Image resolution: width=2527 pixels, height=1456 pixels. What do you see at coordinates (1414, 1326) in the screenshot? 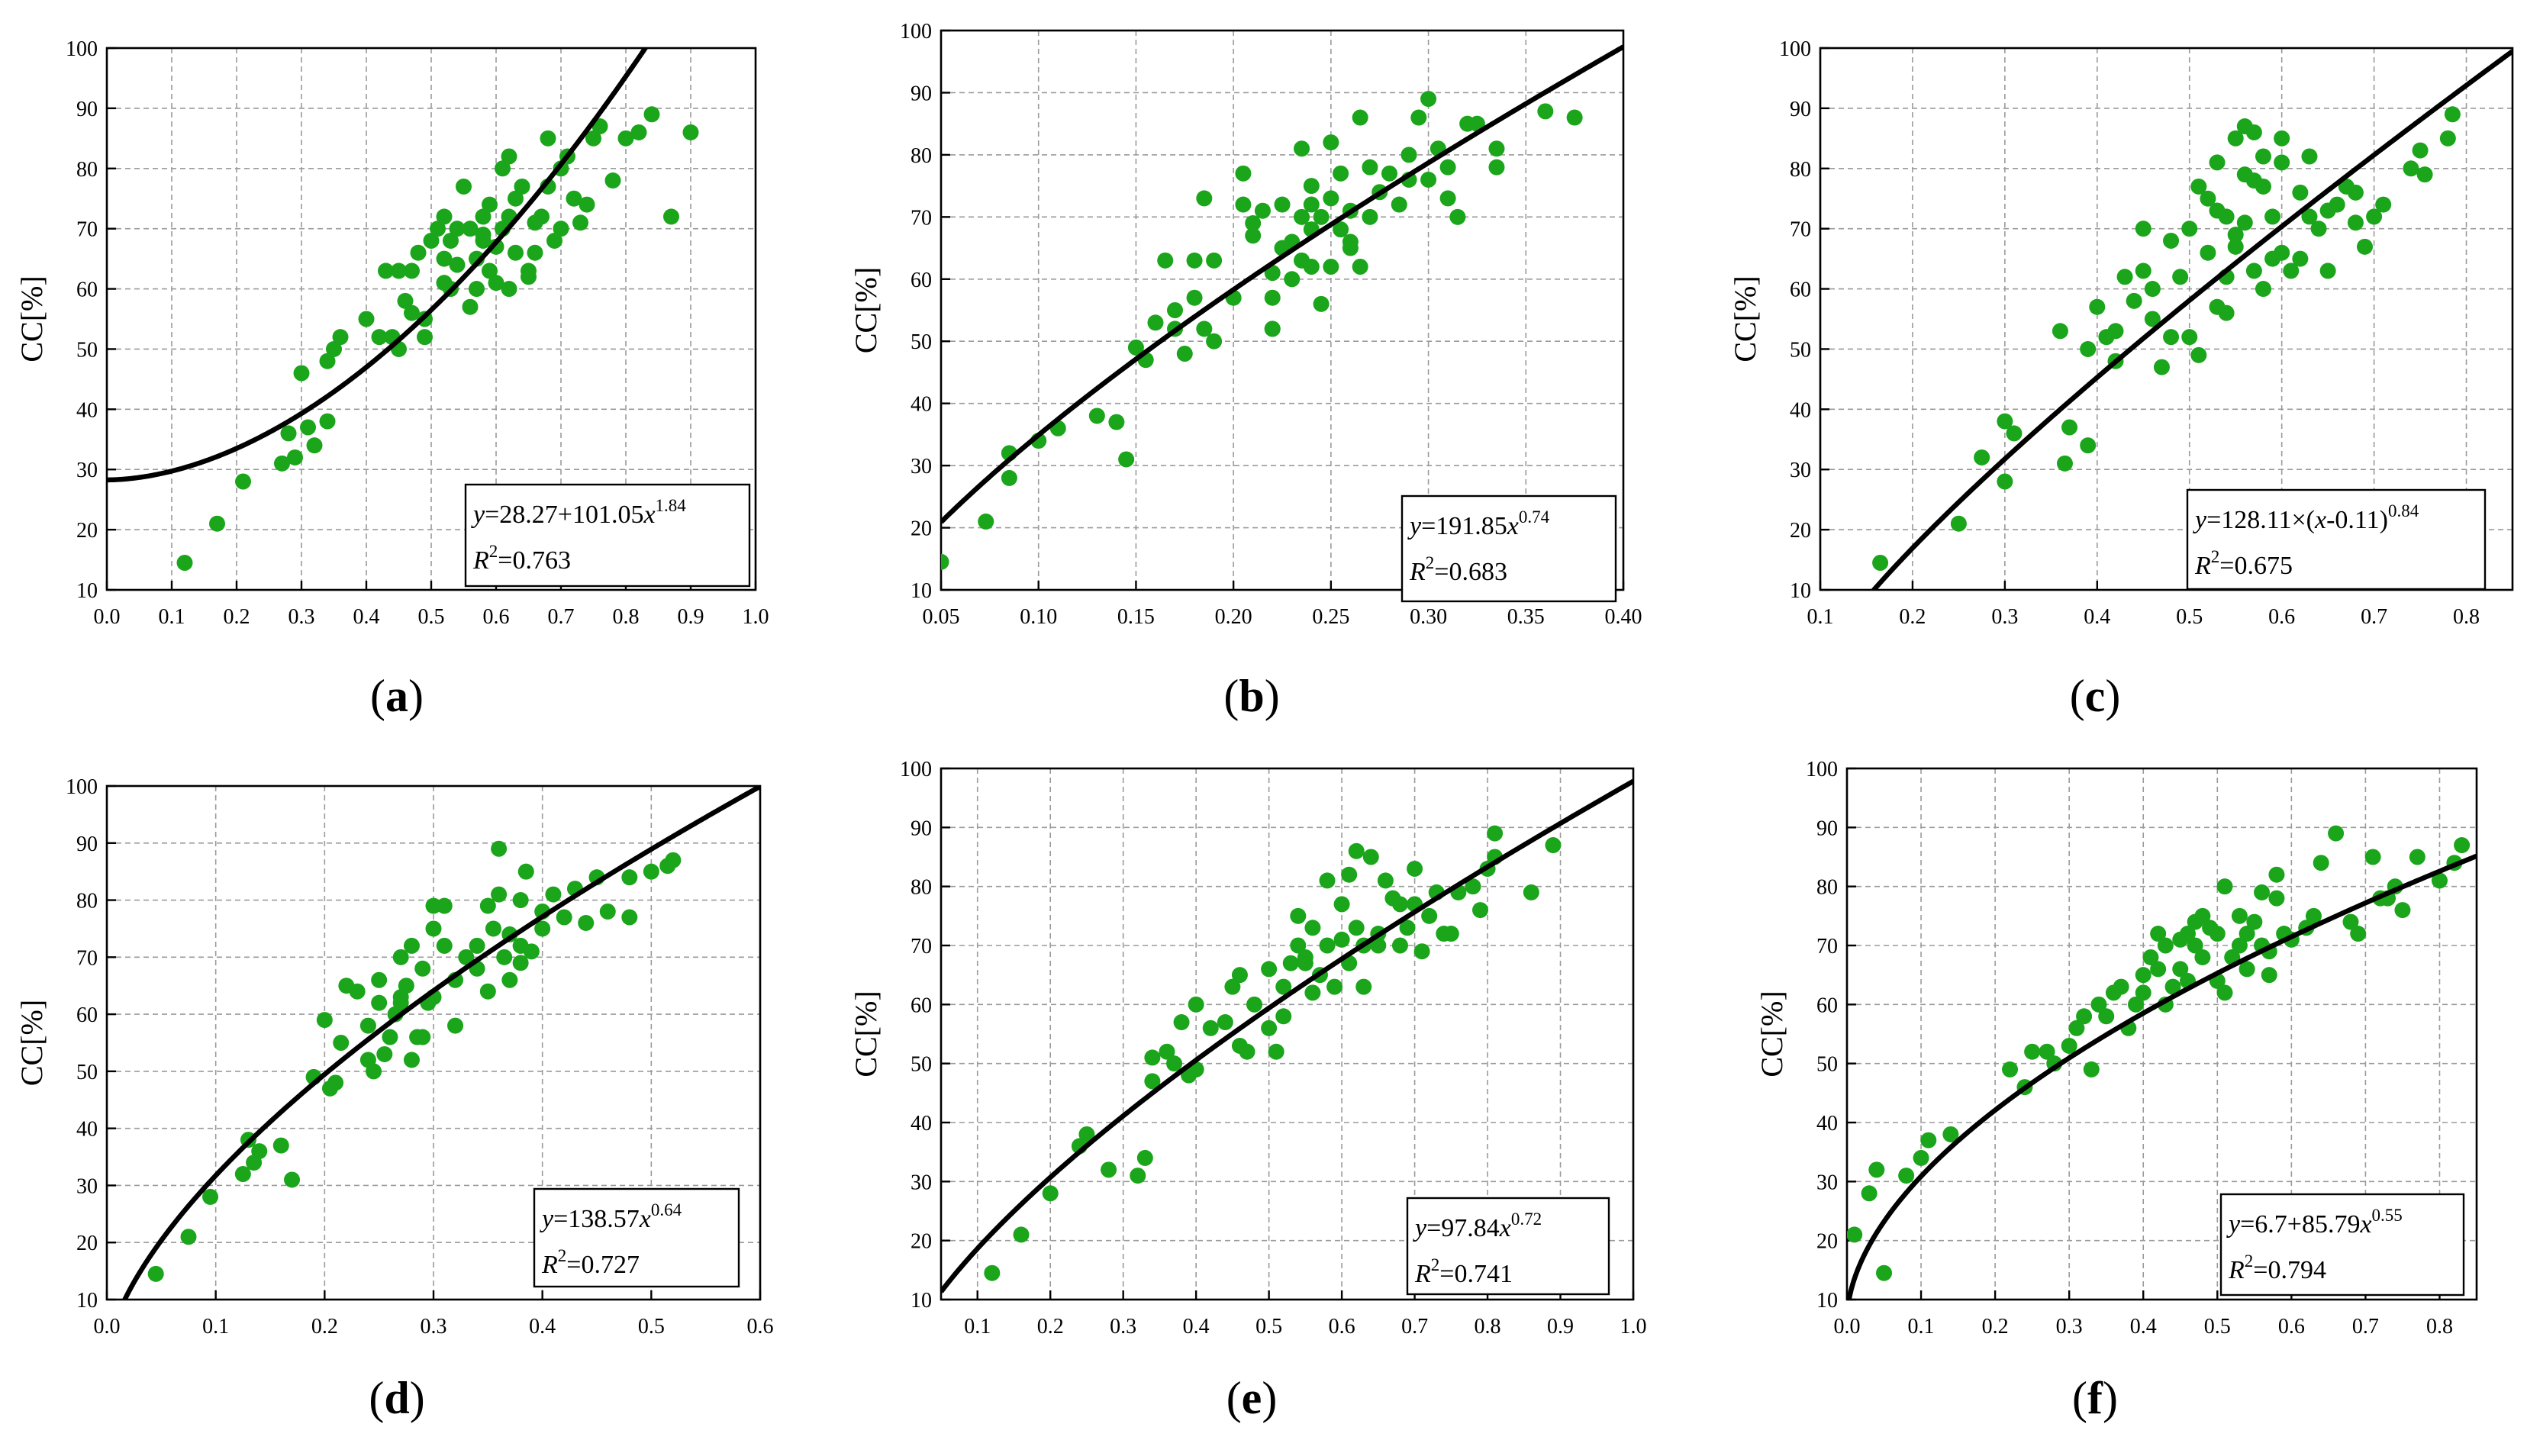
I see `x-tick-label-e: 0.7` at bounding box center [1414, 1326].